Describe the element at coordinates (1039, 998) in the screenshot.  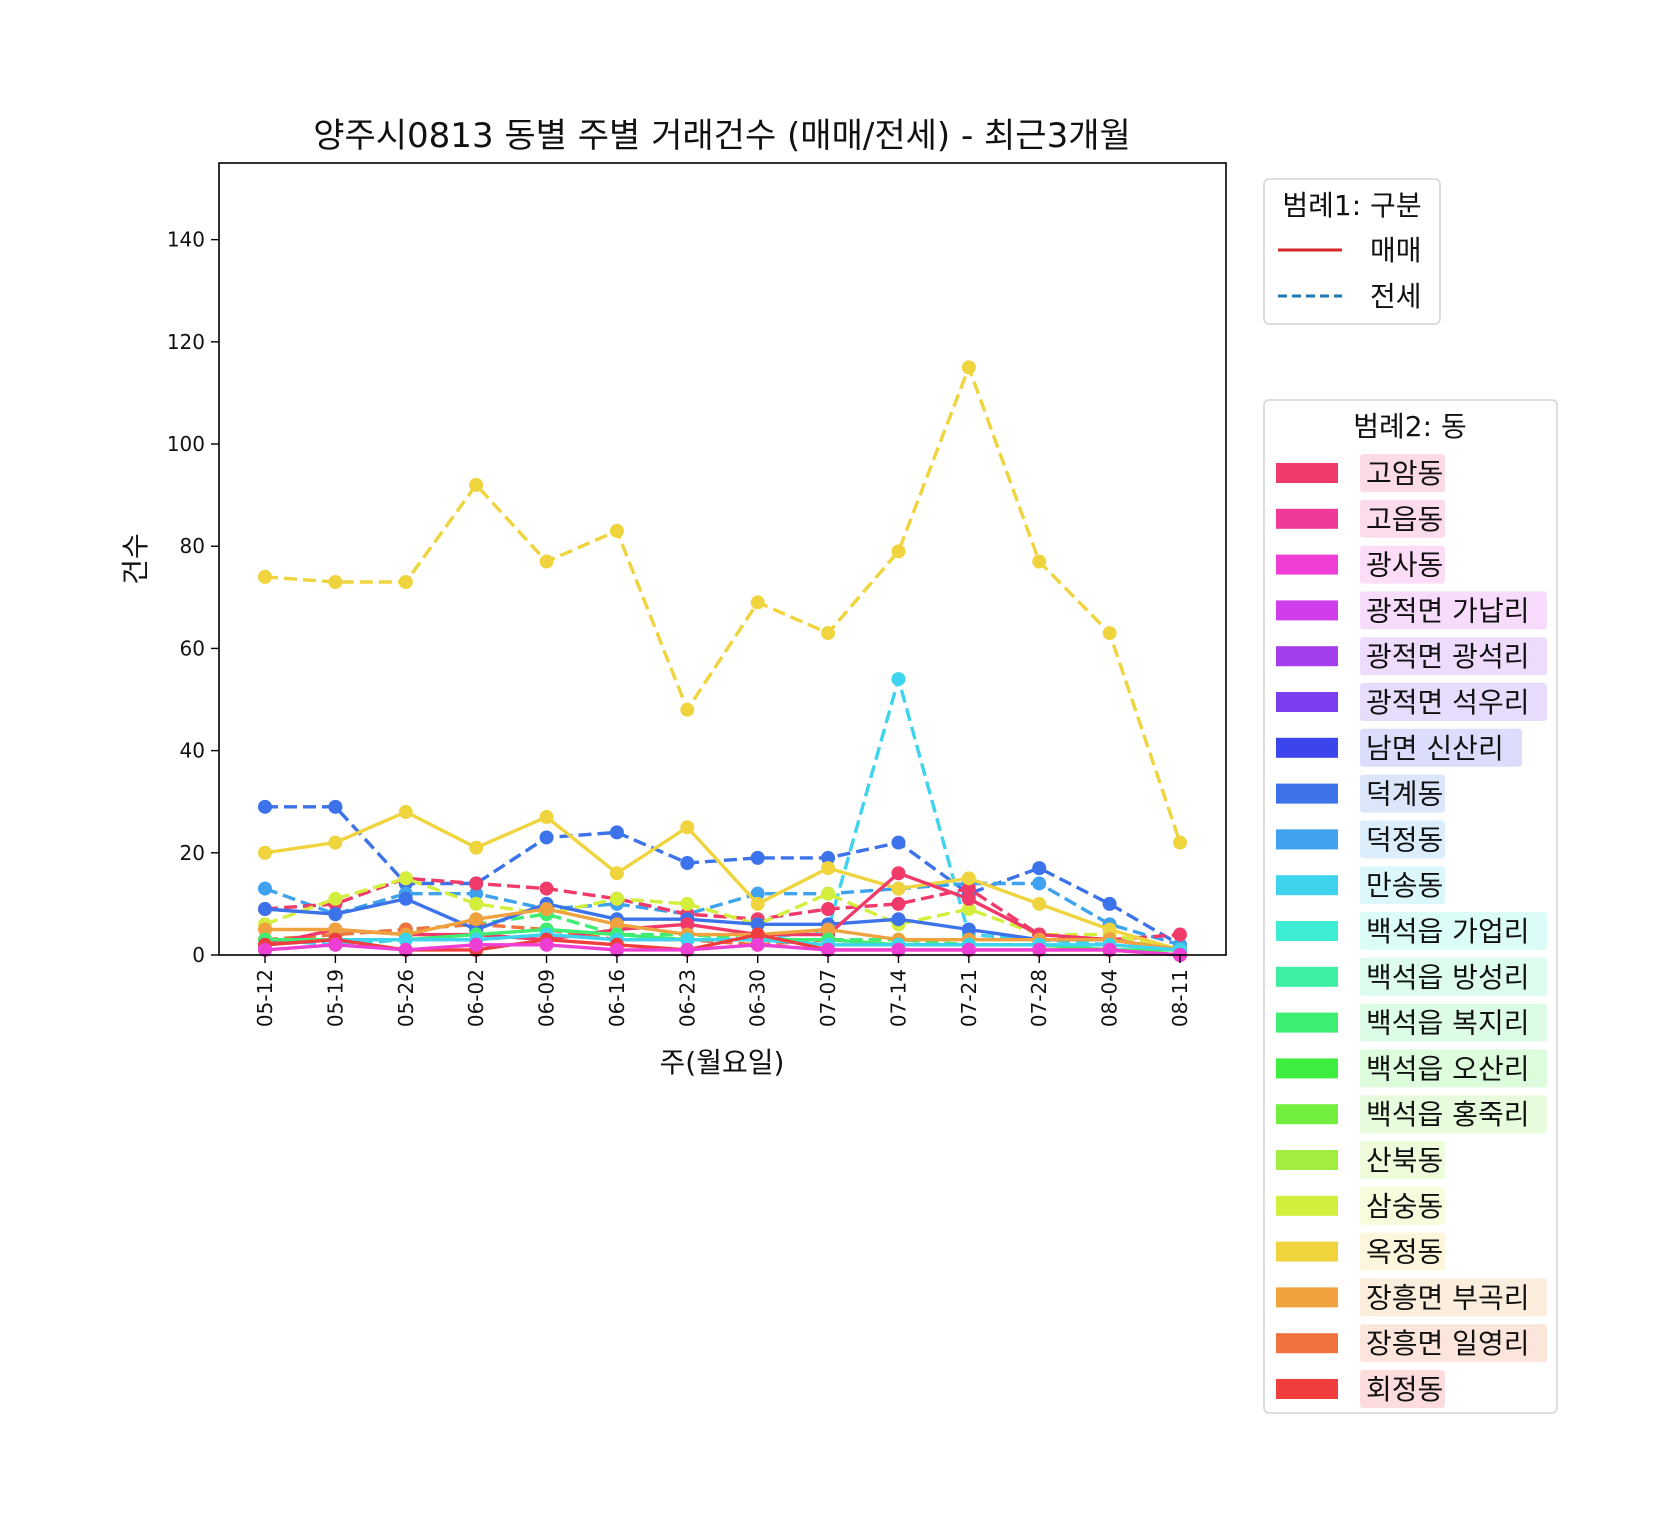
I see `x-tick-label: 07-28` at that location.